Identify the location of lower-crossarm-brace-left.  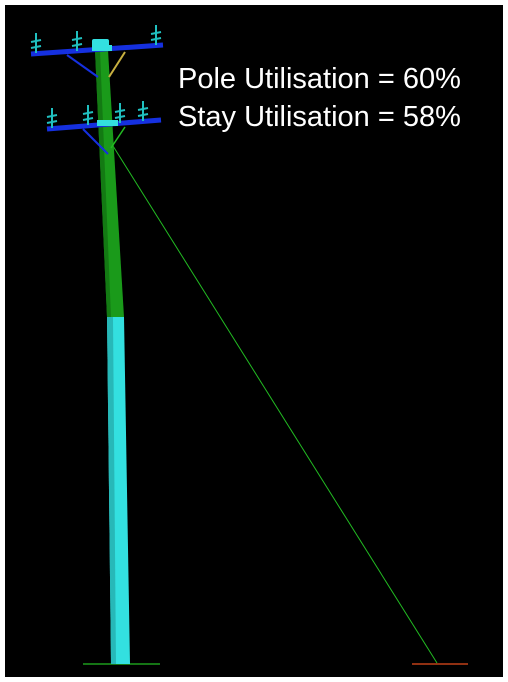
(95, 141).